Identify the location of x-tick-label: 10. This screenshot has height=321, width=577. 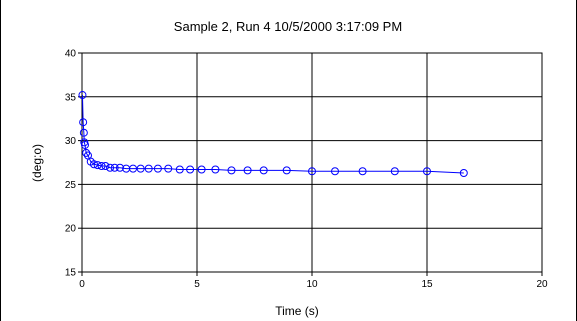
(312, 284).